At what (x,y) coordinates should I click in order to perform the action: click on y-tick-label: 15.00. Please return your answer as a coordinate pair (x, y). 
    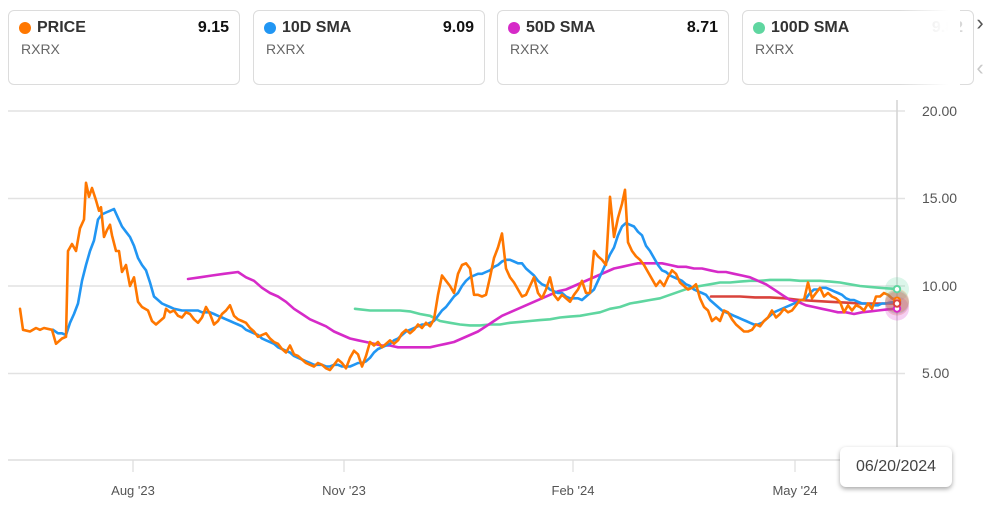
    Looking at the image, I should click on (940, 198).